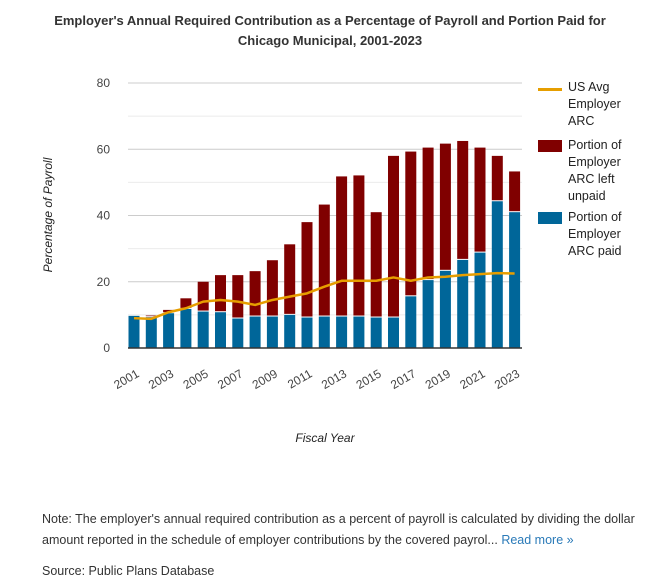 The height and width of the screenshot is (588, 652). I want to click on bar-unpaid-2005, so click(203, 296).